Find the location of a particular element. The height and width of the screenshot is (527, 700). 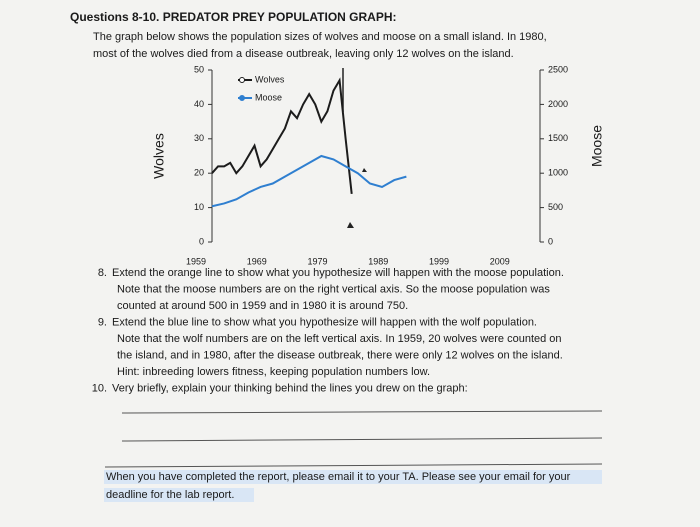

y-tick-label: 50 is located at coordinates (199, 69).